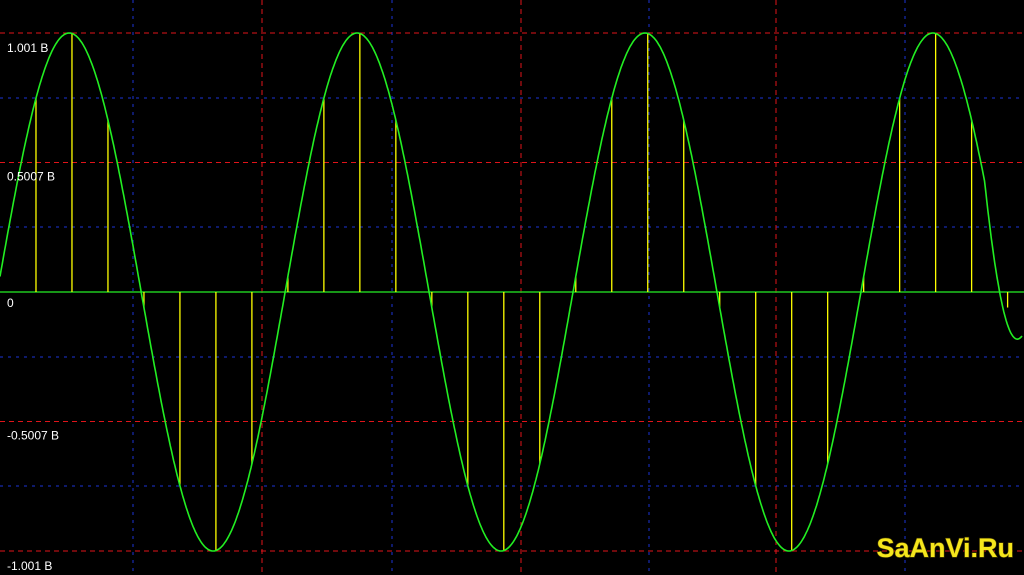 The height and width of the screenshot is (575, 1024). Describe the element at coordinates (31, 176) in the screenshot. I see `y-axis-label: 0.5007 В` at that location.